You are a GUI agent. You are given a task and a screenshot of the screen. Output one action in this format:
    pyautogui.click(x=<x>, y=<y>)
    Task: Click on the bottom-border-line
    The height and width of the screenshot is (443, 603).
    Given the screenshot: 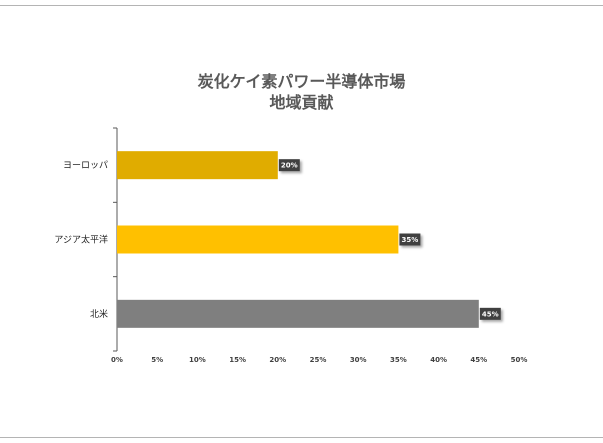 What is the action you would take?
    pyautogui.click(x=301, y=437)
    